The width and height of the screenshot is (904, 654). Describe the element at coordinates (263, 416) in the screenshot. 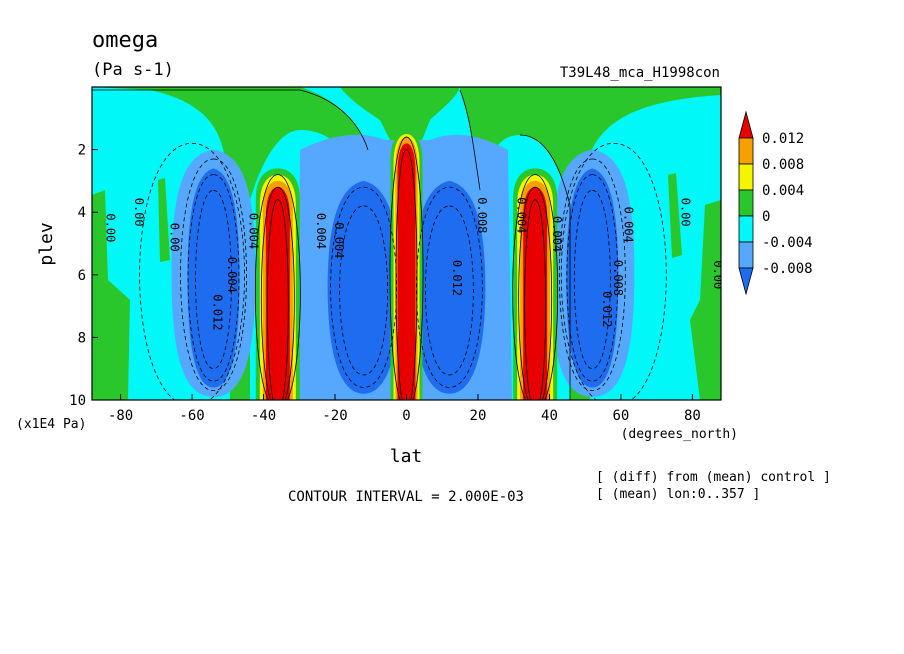

I see `x-tick-label: -40` at that location.